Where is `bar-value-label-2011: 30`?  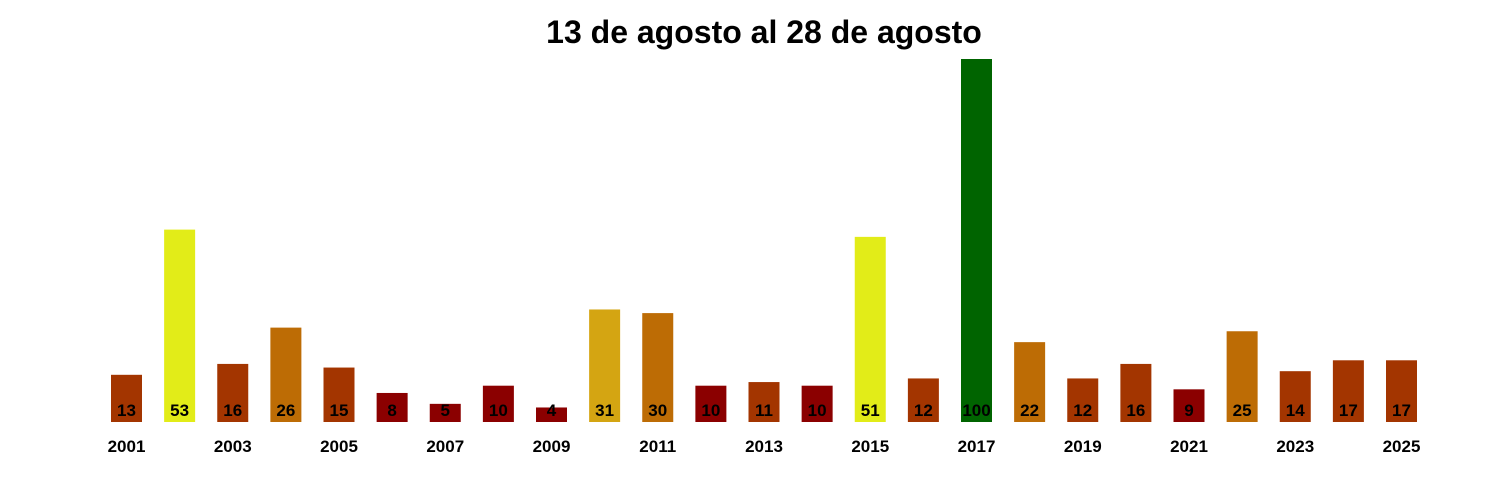 bar-value-label-2011: 30 is located at coordinates (657, 410).